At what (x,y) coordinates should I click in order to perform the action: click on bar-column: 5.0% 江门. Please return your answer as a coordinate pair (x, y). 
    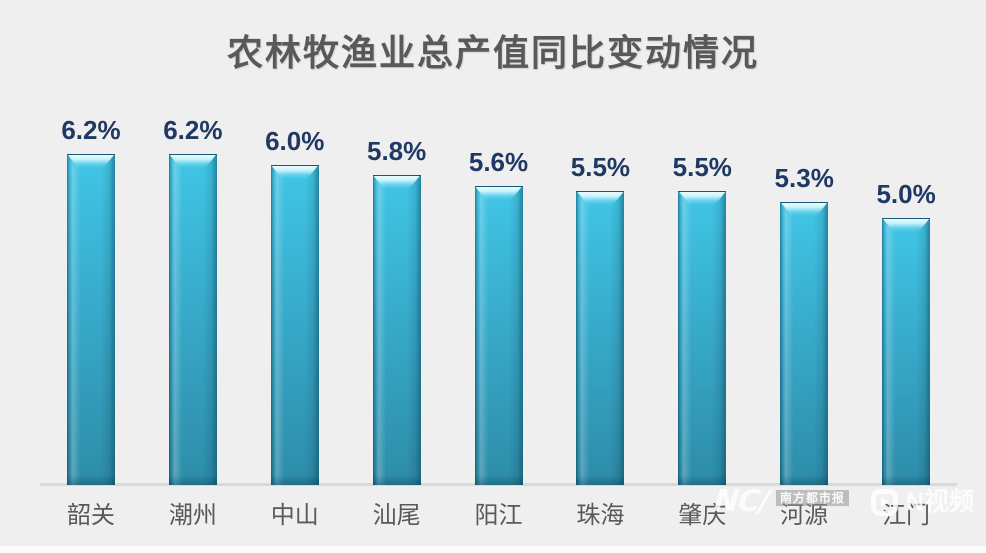
    Looking at the image, I should click on (906, 326).